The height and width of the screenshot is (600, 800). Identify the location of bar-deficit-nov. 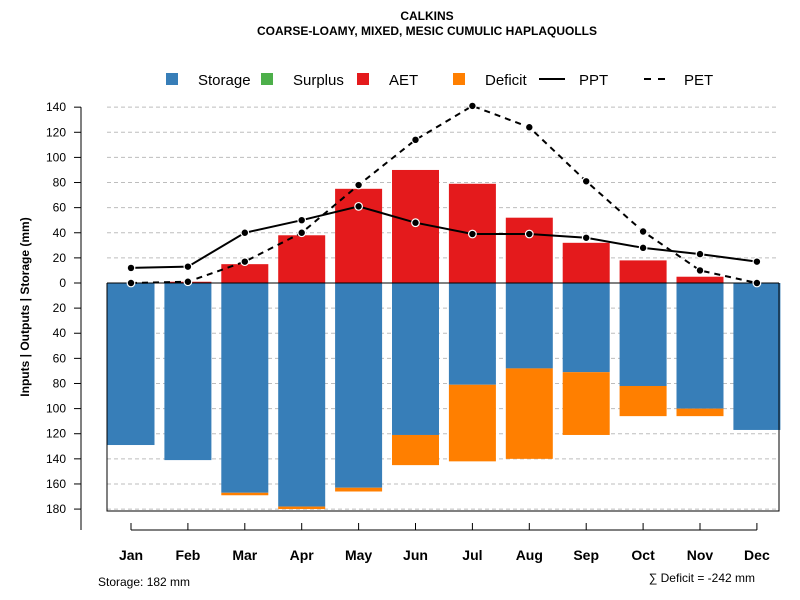
(700, 412).